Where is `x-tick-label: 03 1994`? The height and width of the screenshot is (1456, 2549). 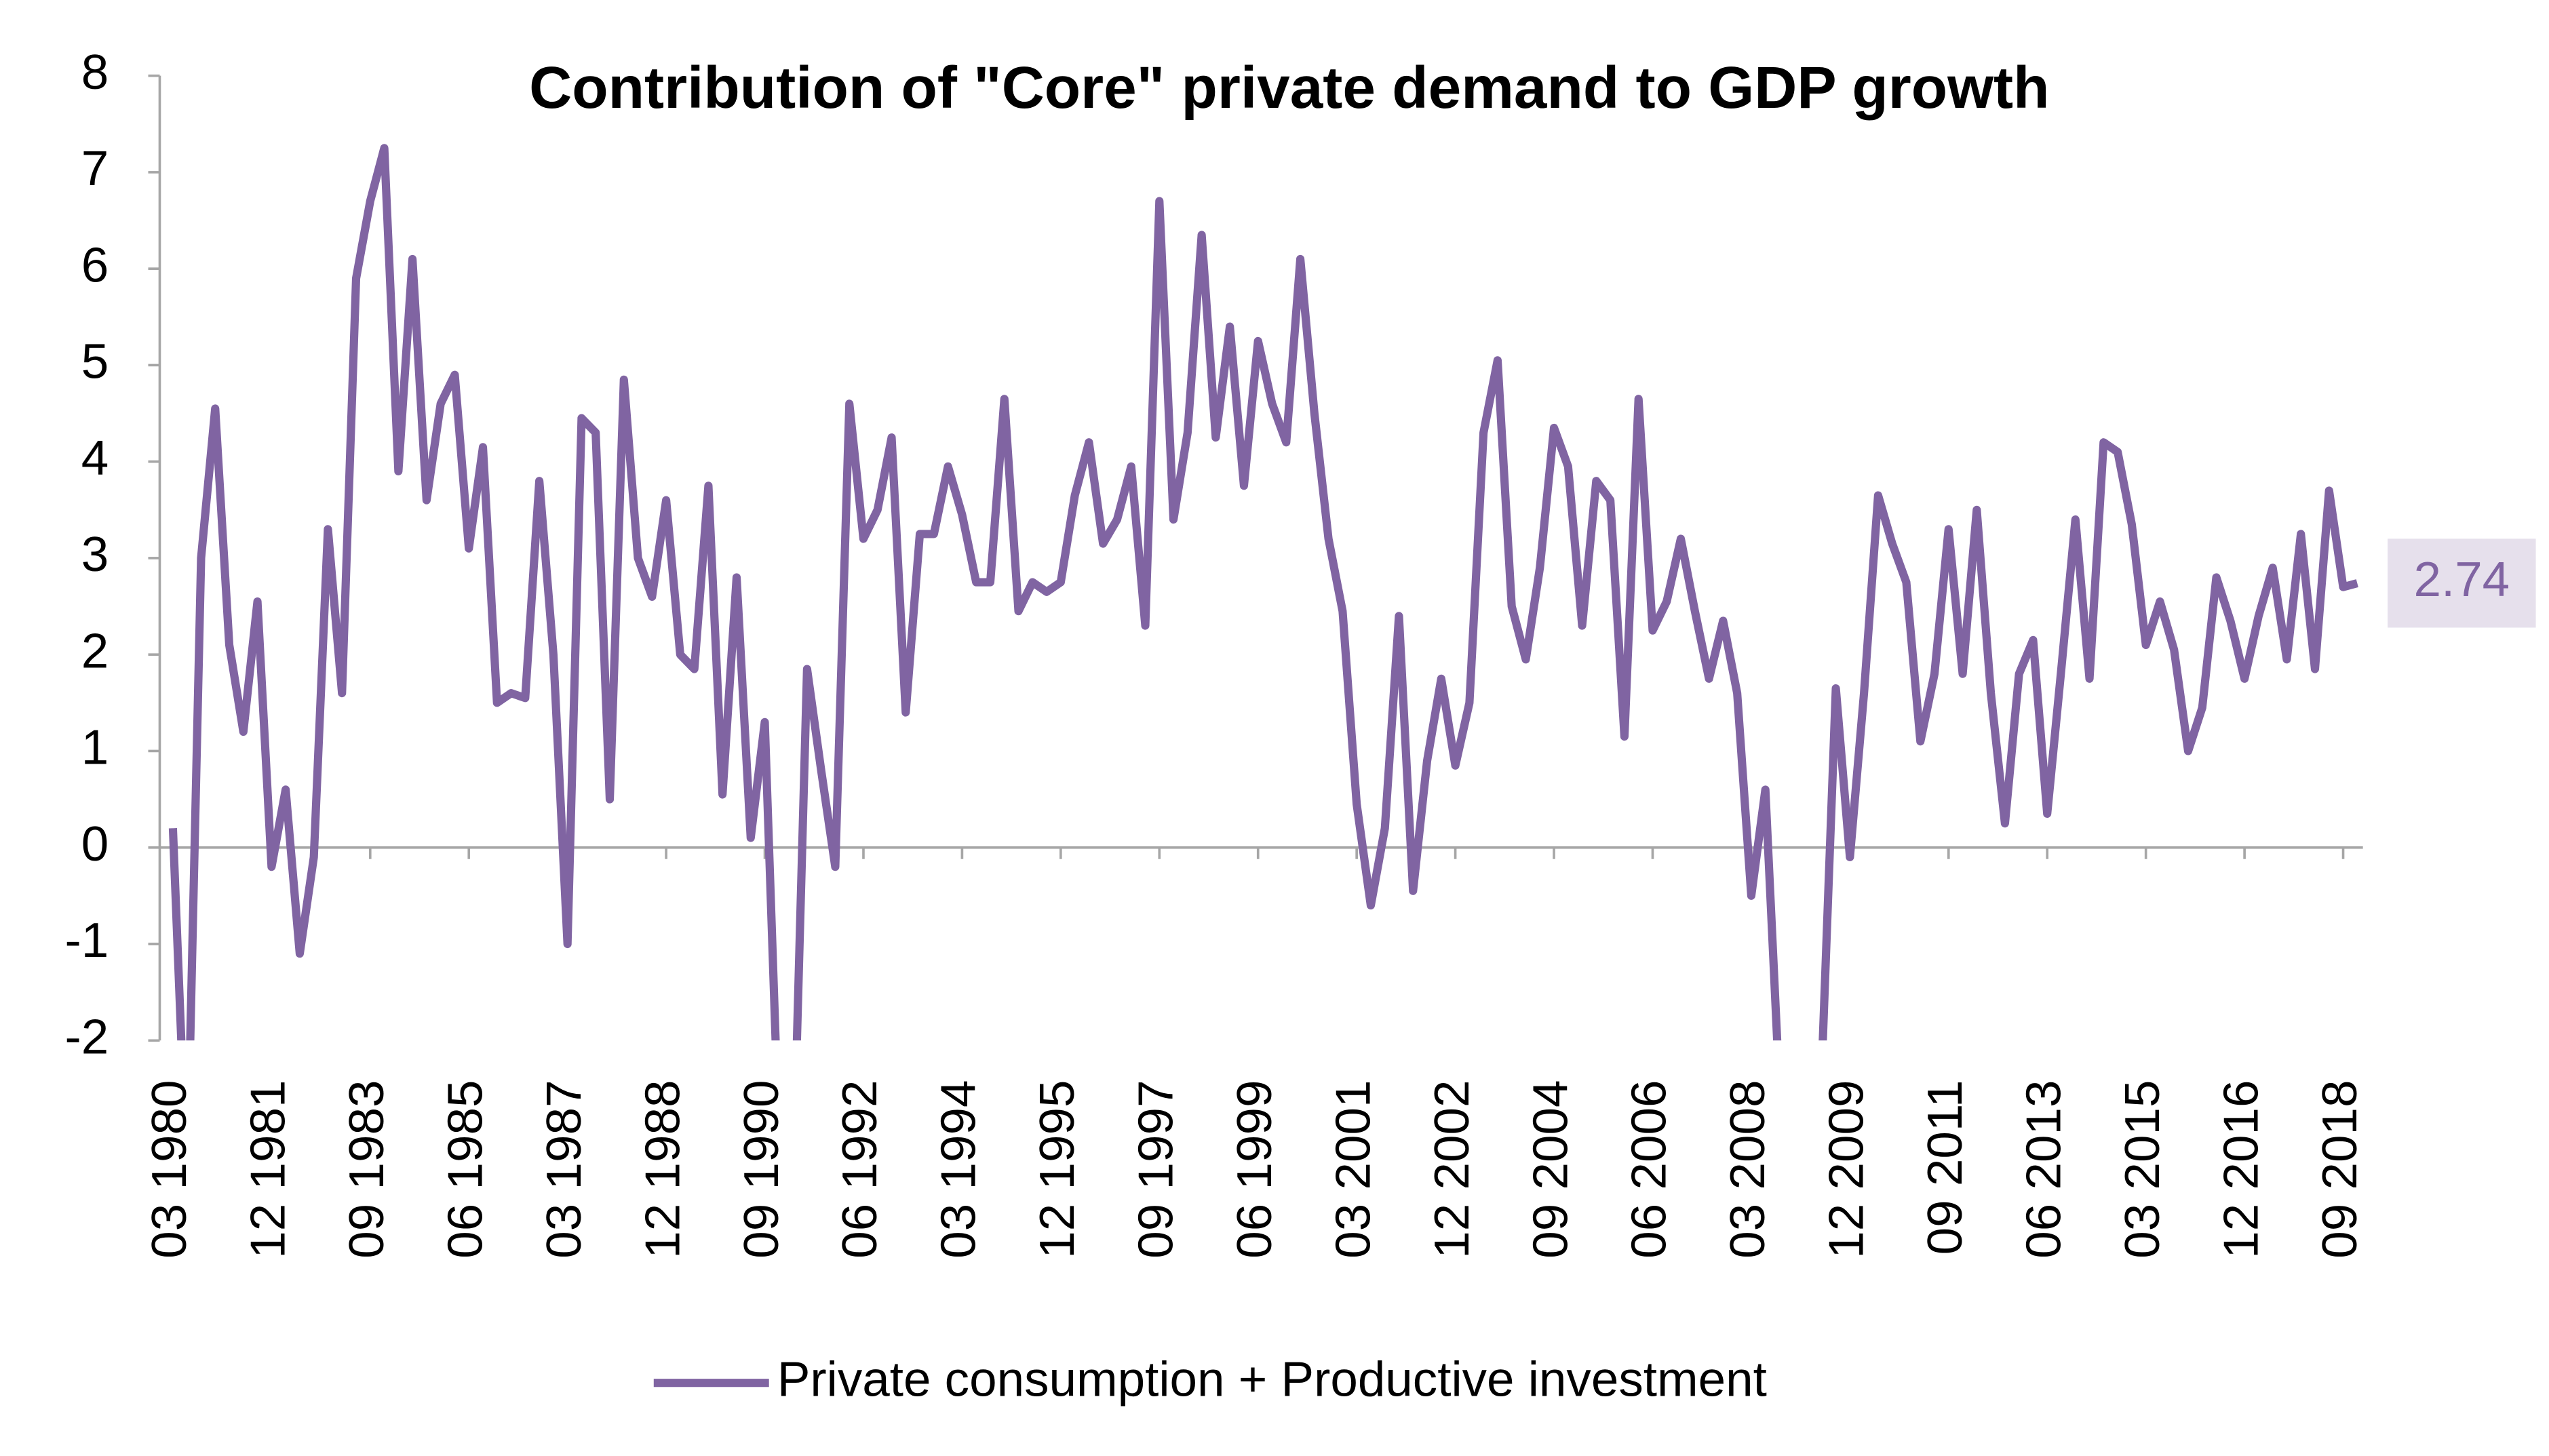 x-tick-label: 03 1994 is located at coordinates (958, 1169).